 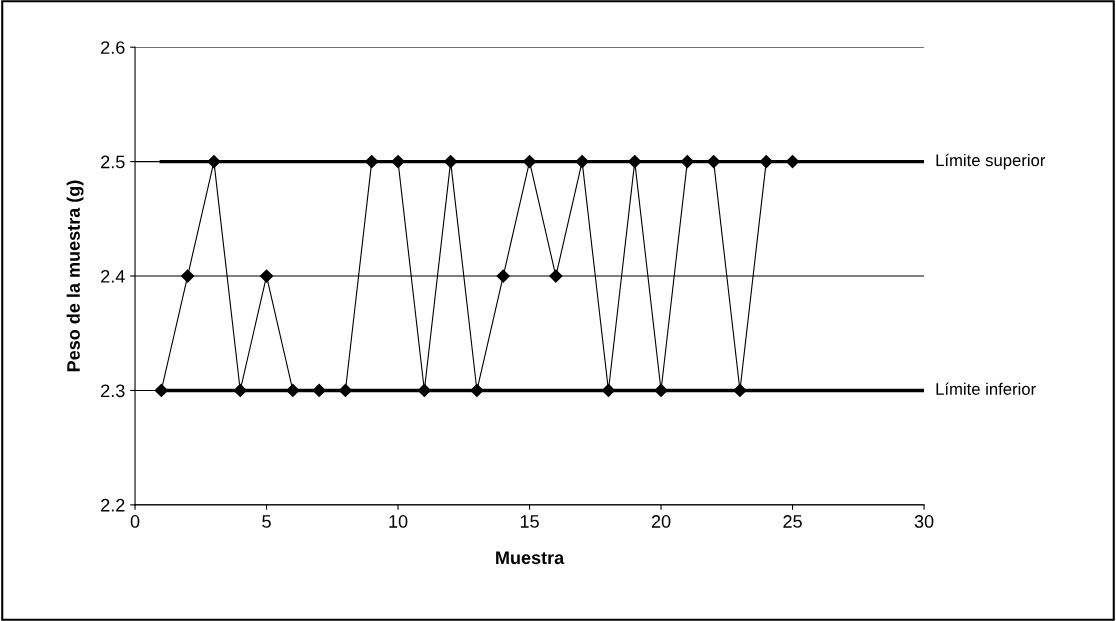 What do you see at coordinates (398, 521) in the screenshot?
I see `x-tick-label: 10` at bounding box center [398, 521].